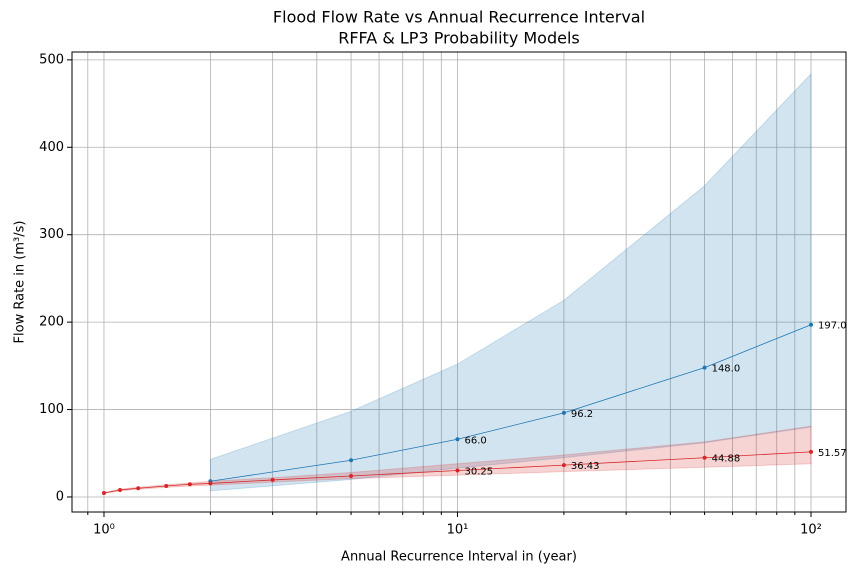 The height and width of the screenshot is (577, 859). Describe the element at coordinates (478, 472) in the screenshot. I see `data-label: 30.25` at that location.